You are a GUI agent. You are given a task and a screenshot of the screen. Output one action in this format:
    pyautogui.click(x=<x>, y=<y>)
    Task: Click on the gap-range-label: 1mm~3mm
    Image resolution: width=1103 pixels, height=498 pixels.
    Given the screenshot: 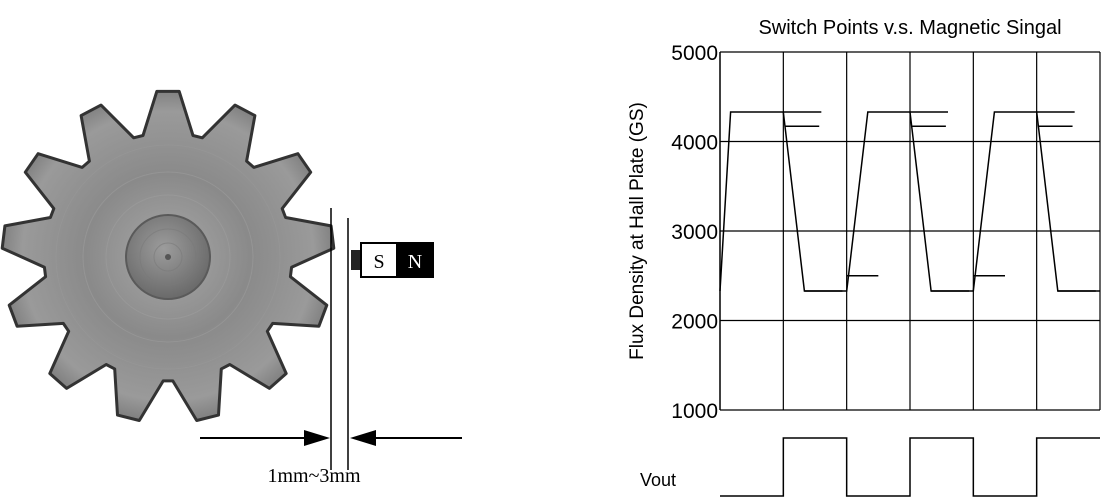 What is the action you would take?
    pyautogui.click(x=314, y=476)
    